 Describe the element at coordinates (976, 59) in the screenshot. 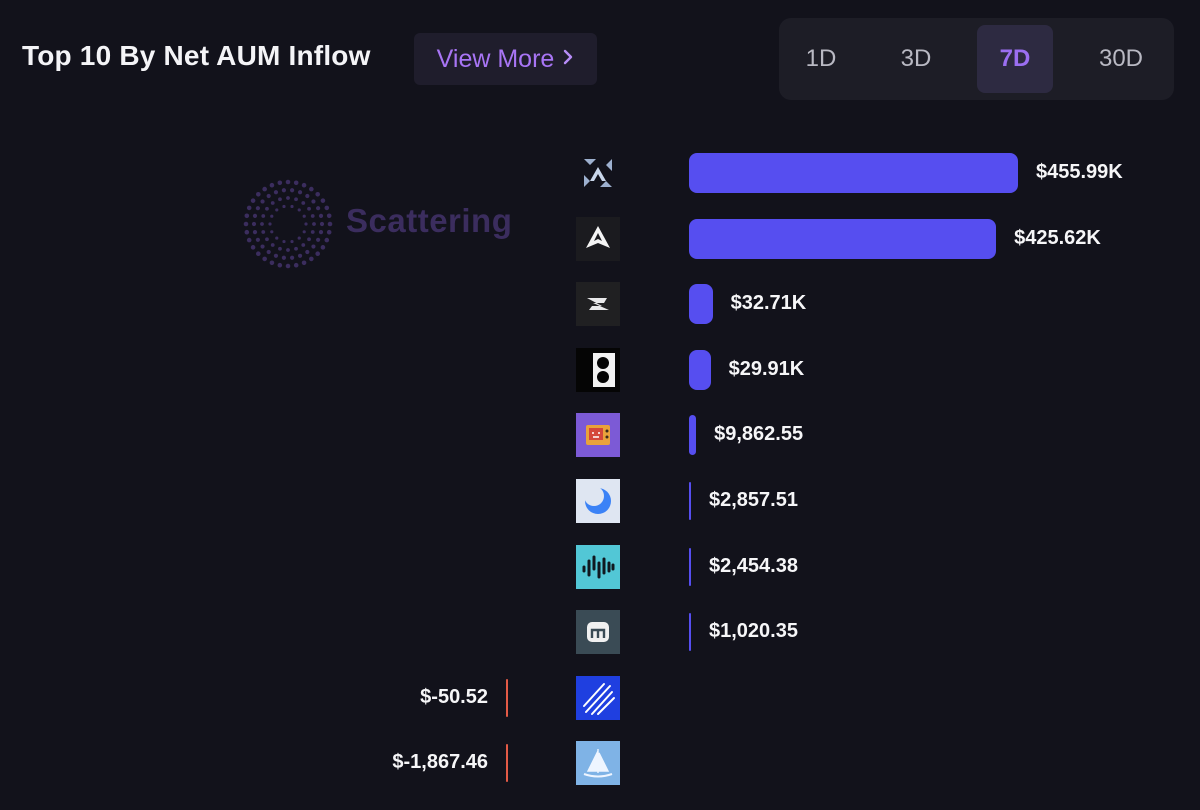

I see `time-range-selector: 1D 3D 7D 30D` at that location.